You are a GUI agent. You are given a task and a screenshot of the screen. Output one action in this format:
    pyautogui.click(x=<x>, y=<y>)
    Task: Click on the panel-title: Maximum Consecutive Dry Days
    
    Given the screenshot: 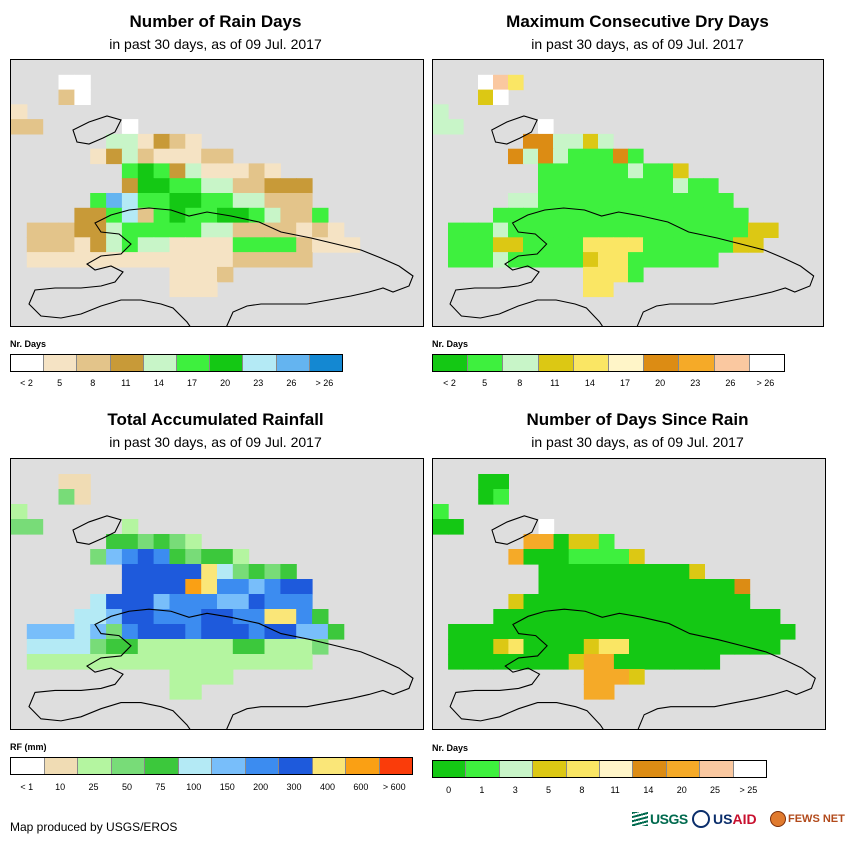 What is the action you would take?
    pyautogui.click(x=637, y=21)
    